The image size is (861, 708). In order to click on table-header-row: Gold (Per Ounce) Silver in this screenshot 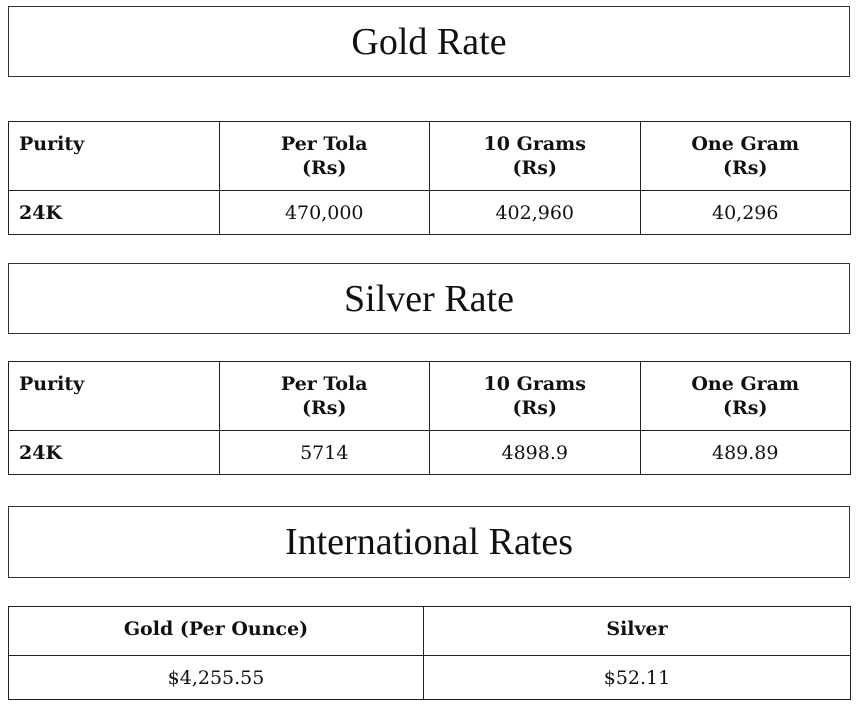, I will do `click(429, 631)`.